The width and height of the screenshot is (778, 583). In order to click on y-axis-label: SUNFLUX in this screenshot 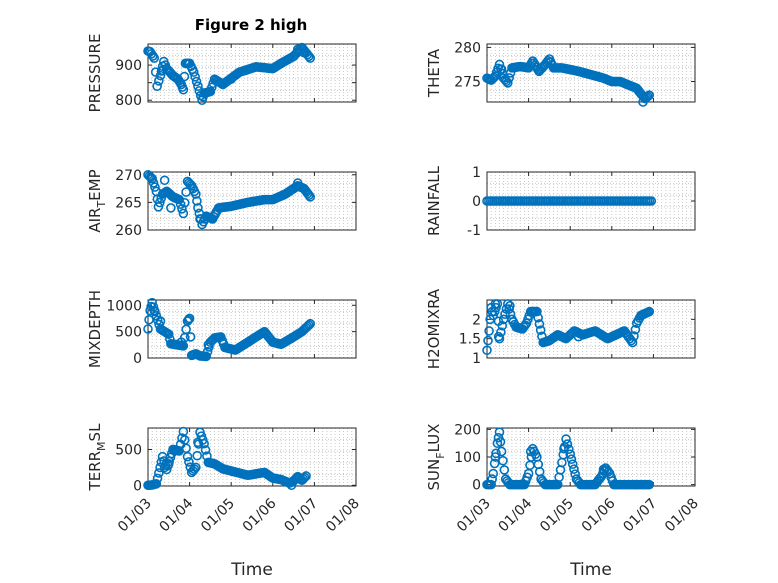, I will do `click(436, 457)`.